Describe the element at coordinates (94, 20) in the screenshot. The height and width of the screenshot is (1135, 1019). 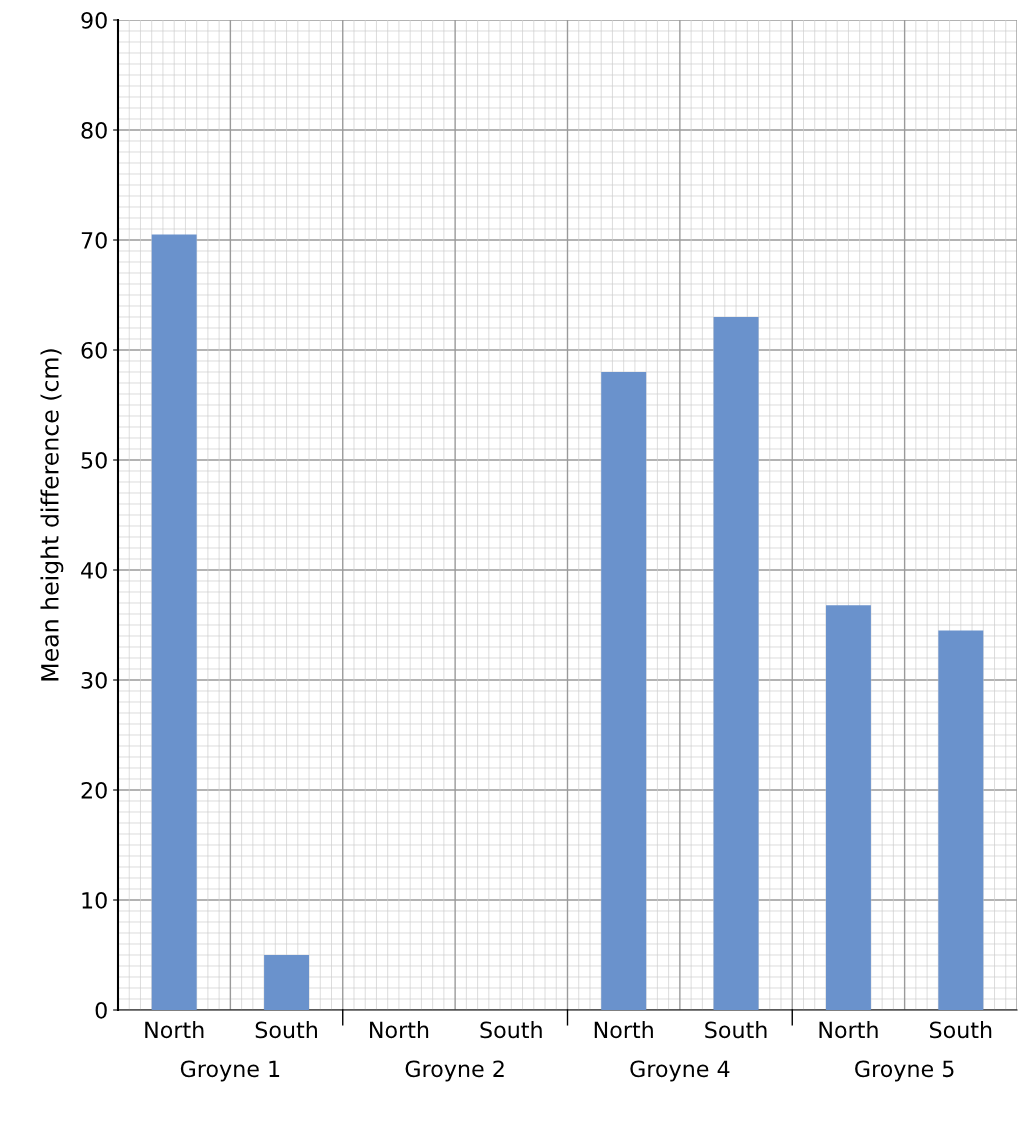
I see `y-tick-label: 90` at that location.